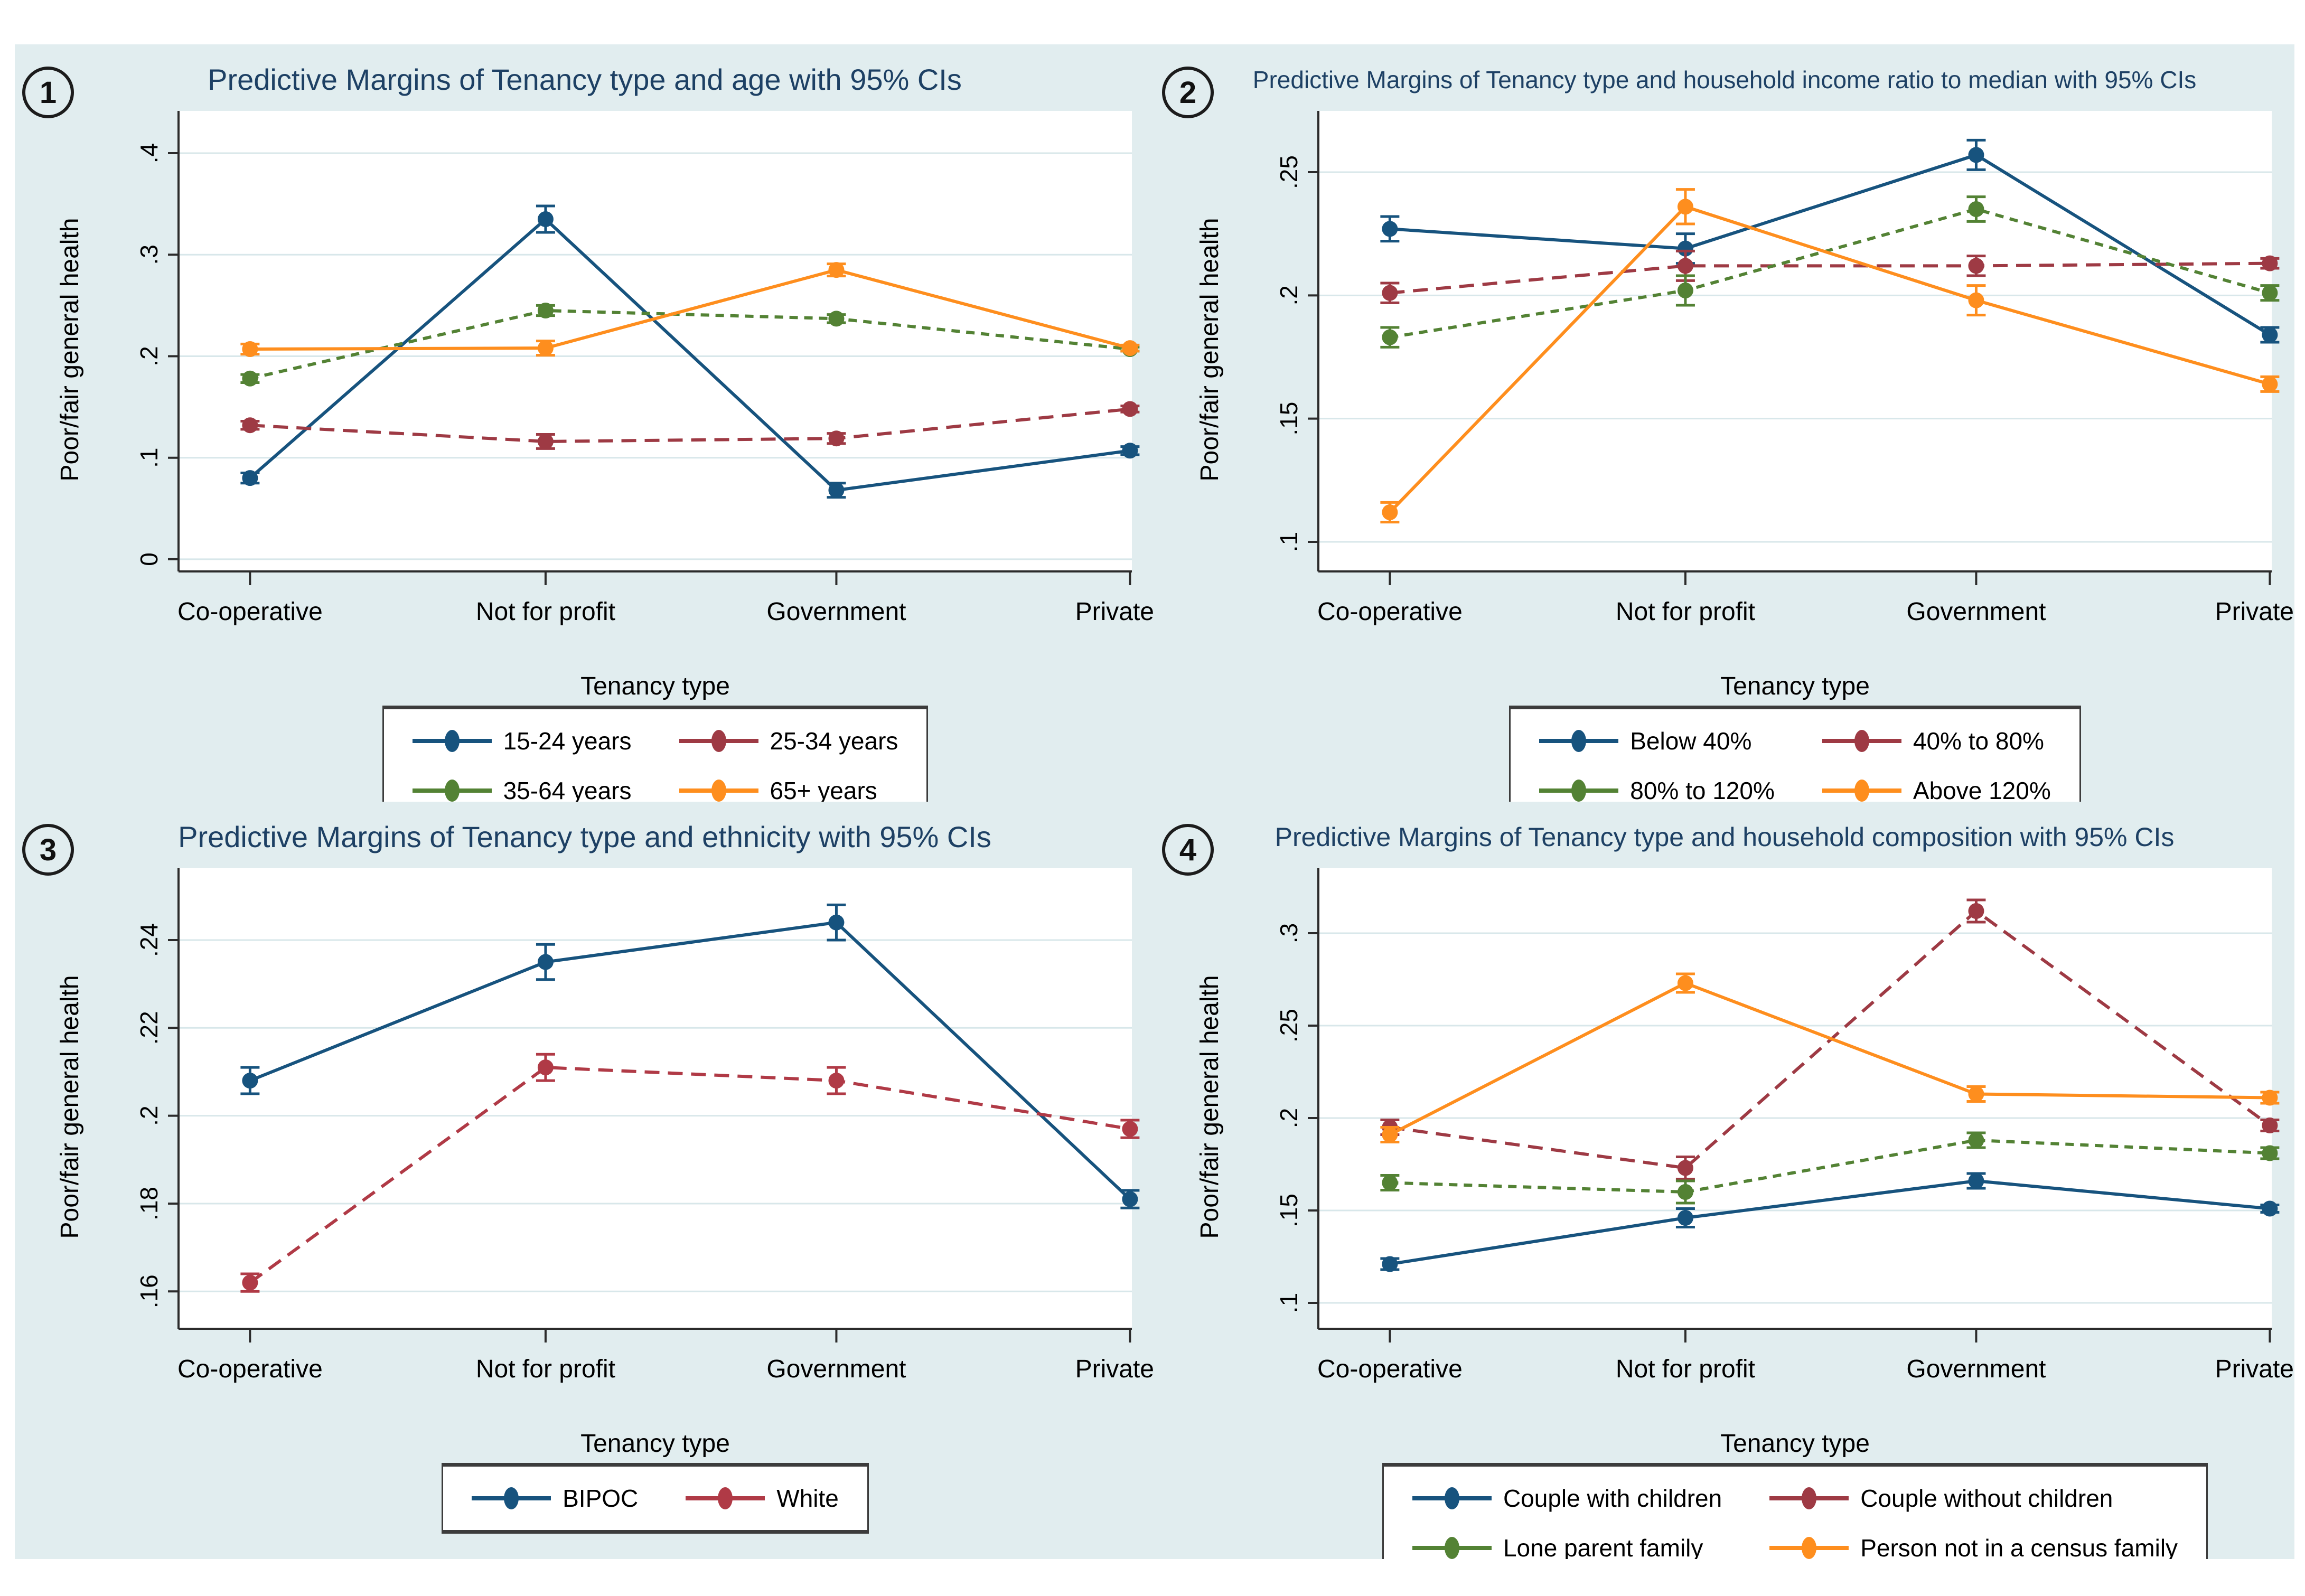  I want to click on legend-entry: Below 40%, so click(1657, 741).